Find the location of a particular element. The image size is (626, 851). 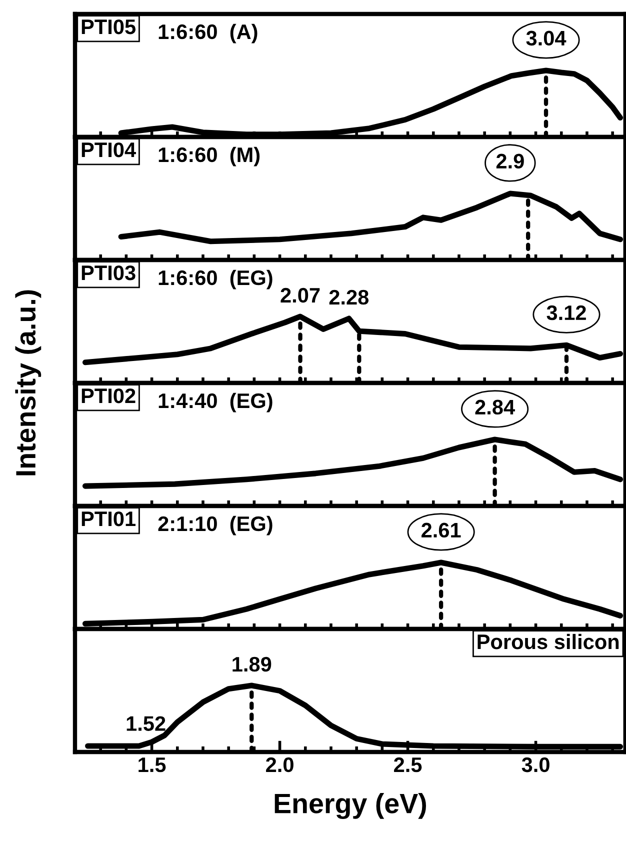

chart-subtitle: 1:6:60 (EG) is located at coordinates (215, 280).